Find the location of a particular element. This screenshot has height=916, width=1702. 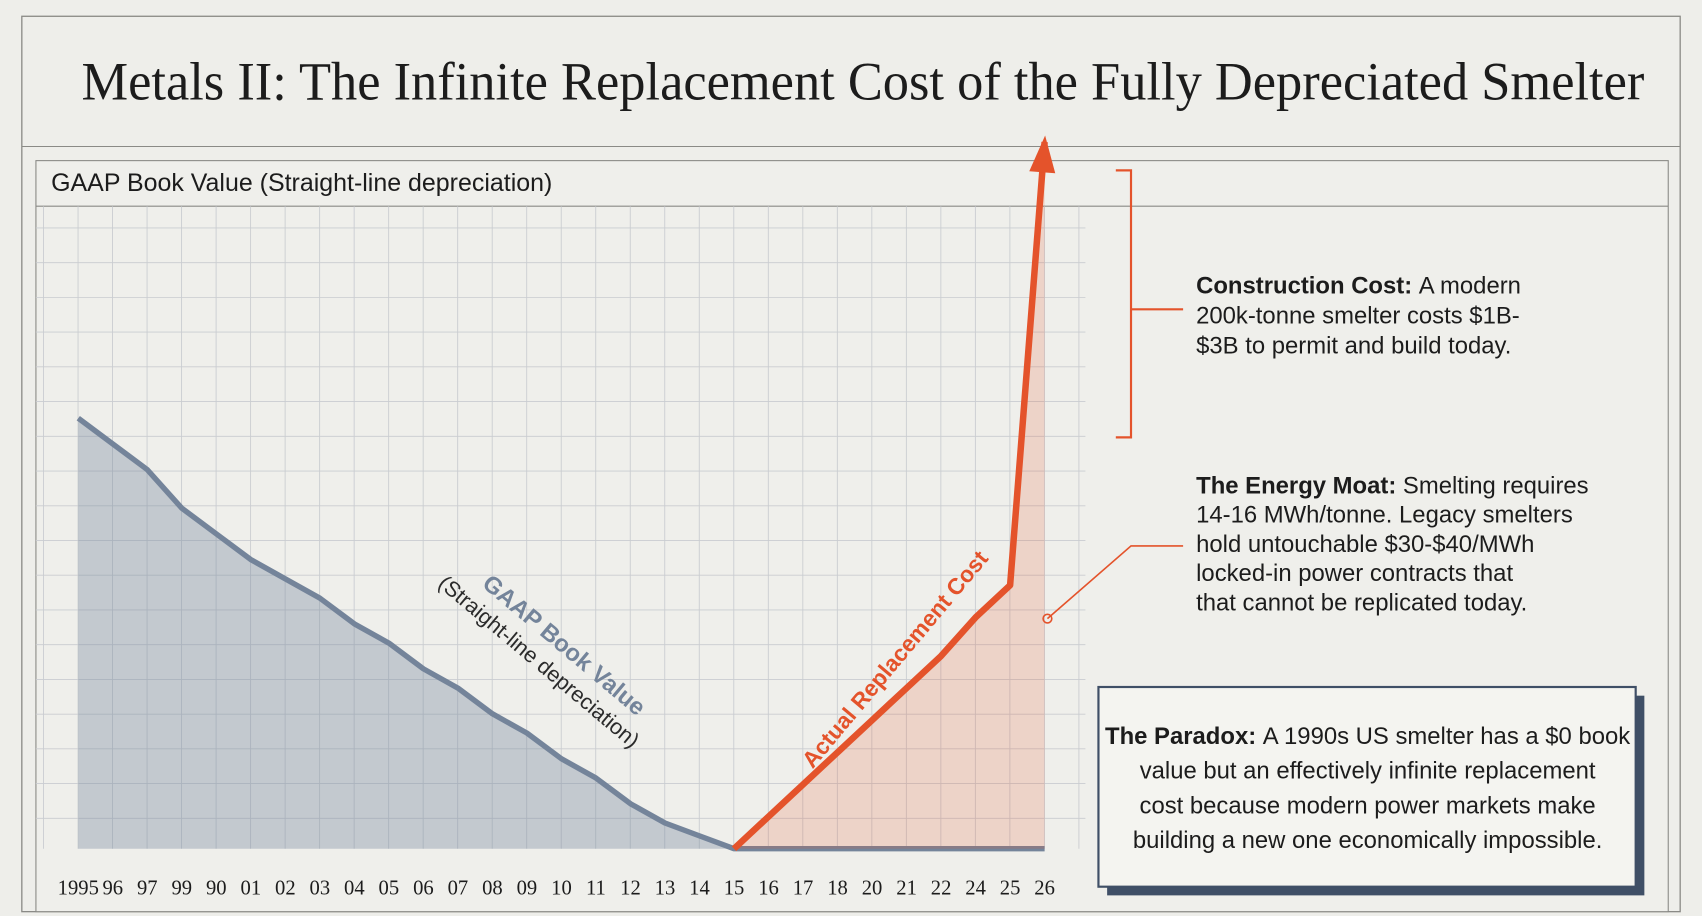

annotation-text: 200k-tonne smelter costs $1B- is located at coordinates (1358, 316).